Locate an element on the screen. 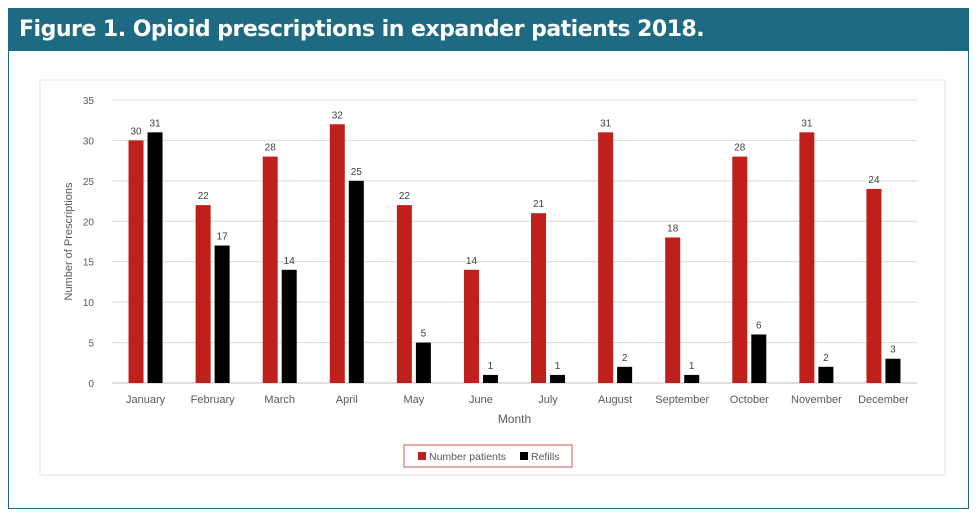 The width and height of the screenshot is (979, 522). y-tick-label: 30 is located at coordinates (89, 141).